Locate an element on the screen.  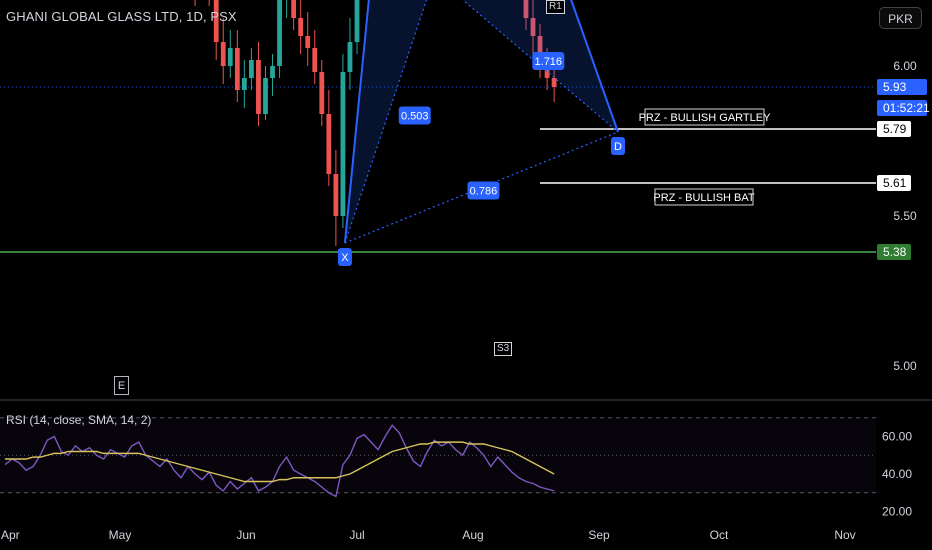
rsi-axis-tick: 20.00 is located at coordinates (897, 512).